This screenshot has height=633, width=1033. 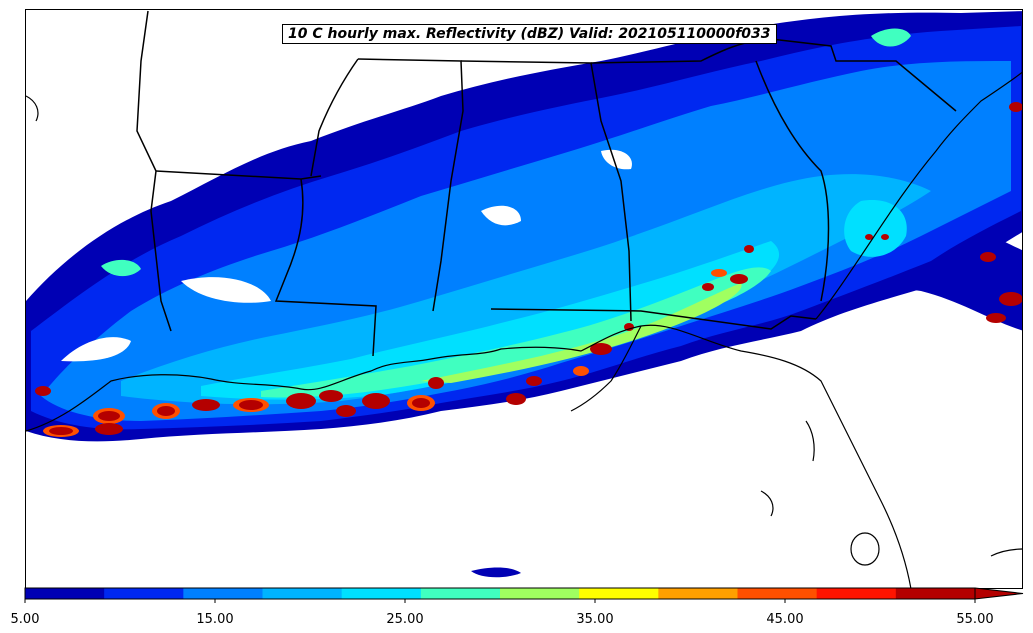 I want to click on colorbar-outline, so click(x=500, y=593).